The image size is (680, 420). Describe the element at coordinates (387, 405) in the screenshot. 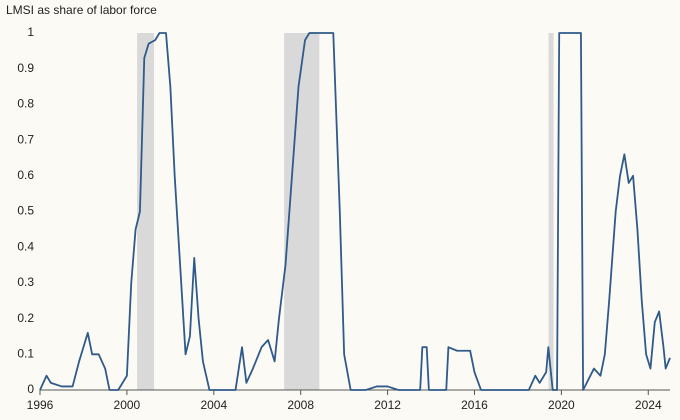

I see `x-tick-label: 2012` at that location.